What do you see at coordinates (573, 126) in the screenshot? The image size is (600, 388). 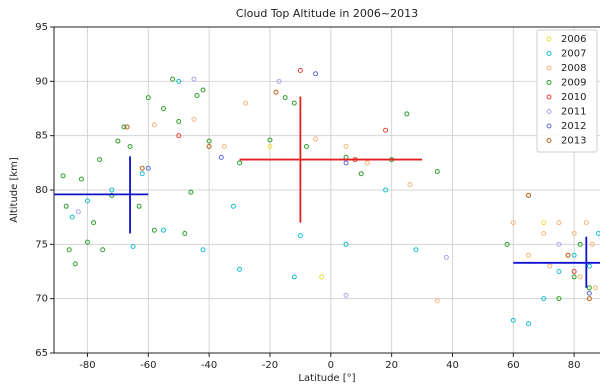 I see `legend-label: 2012` at bounding box center [573, 126].